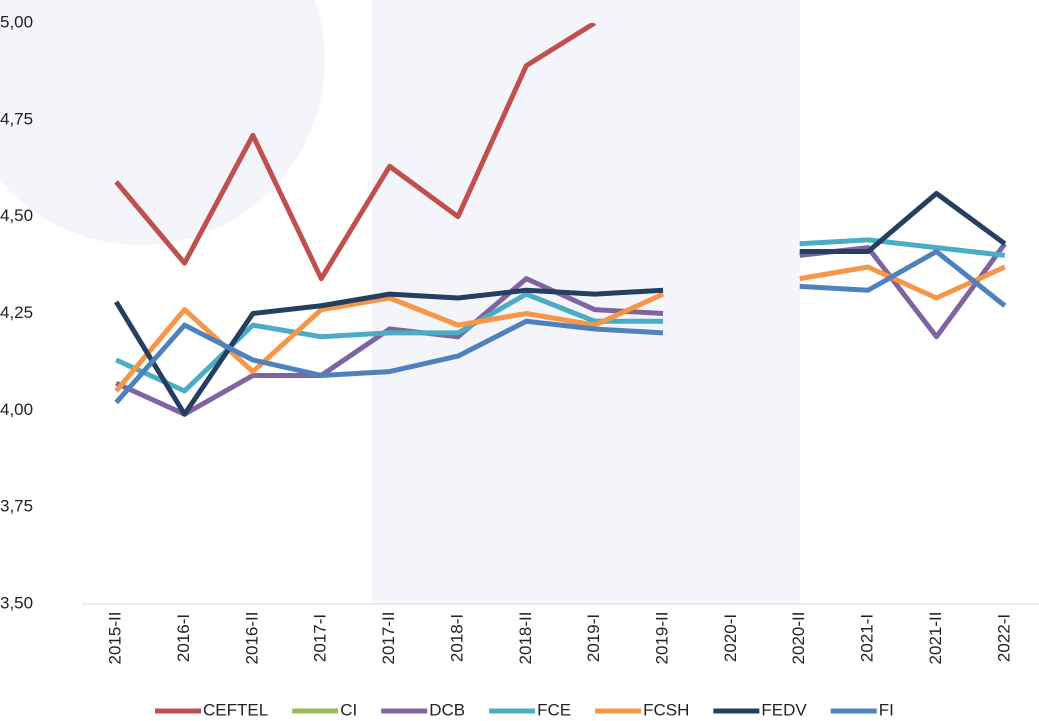 This screenshot has width=1039, height=721. Describe the element at coordinates (867, 638) in the screenshot. I see `x-tick-label: 2021-I` at that location.